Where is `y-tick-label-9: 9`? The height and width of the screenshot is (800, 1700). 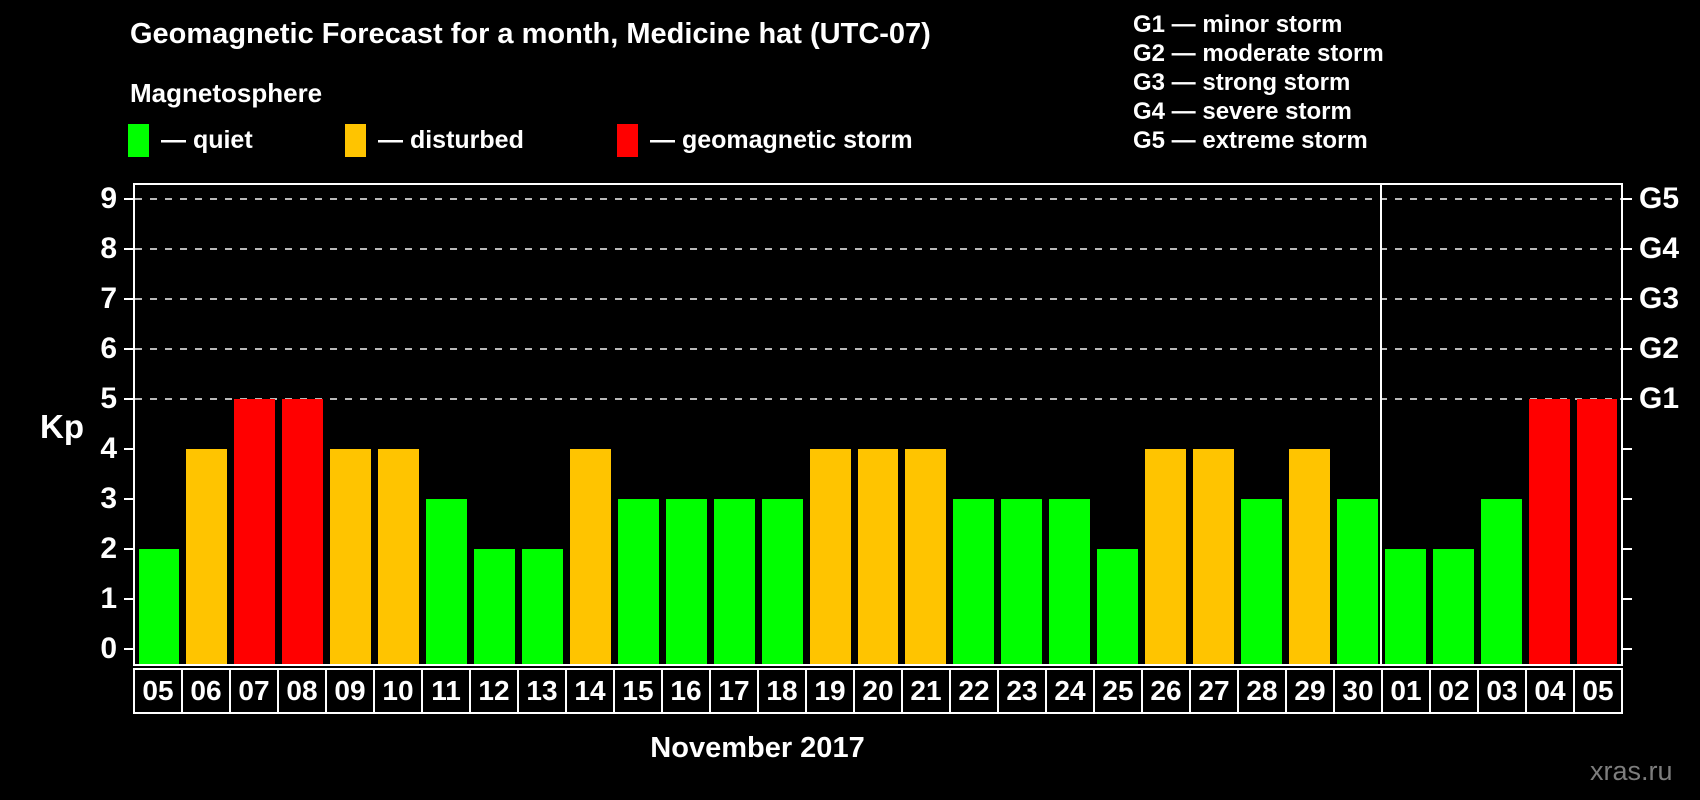
y-tick-label-9: 9 is located at coordinates (108, 198).